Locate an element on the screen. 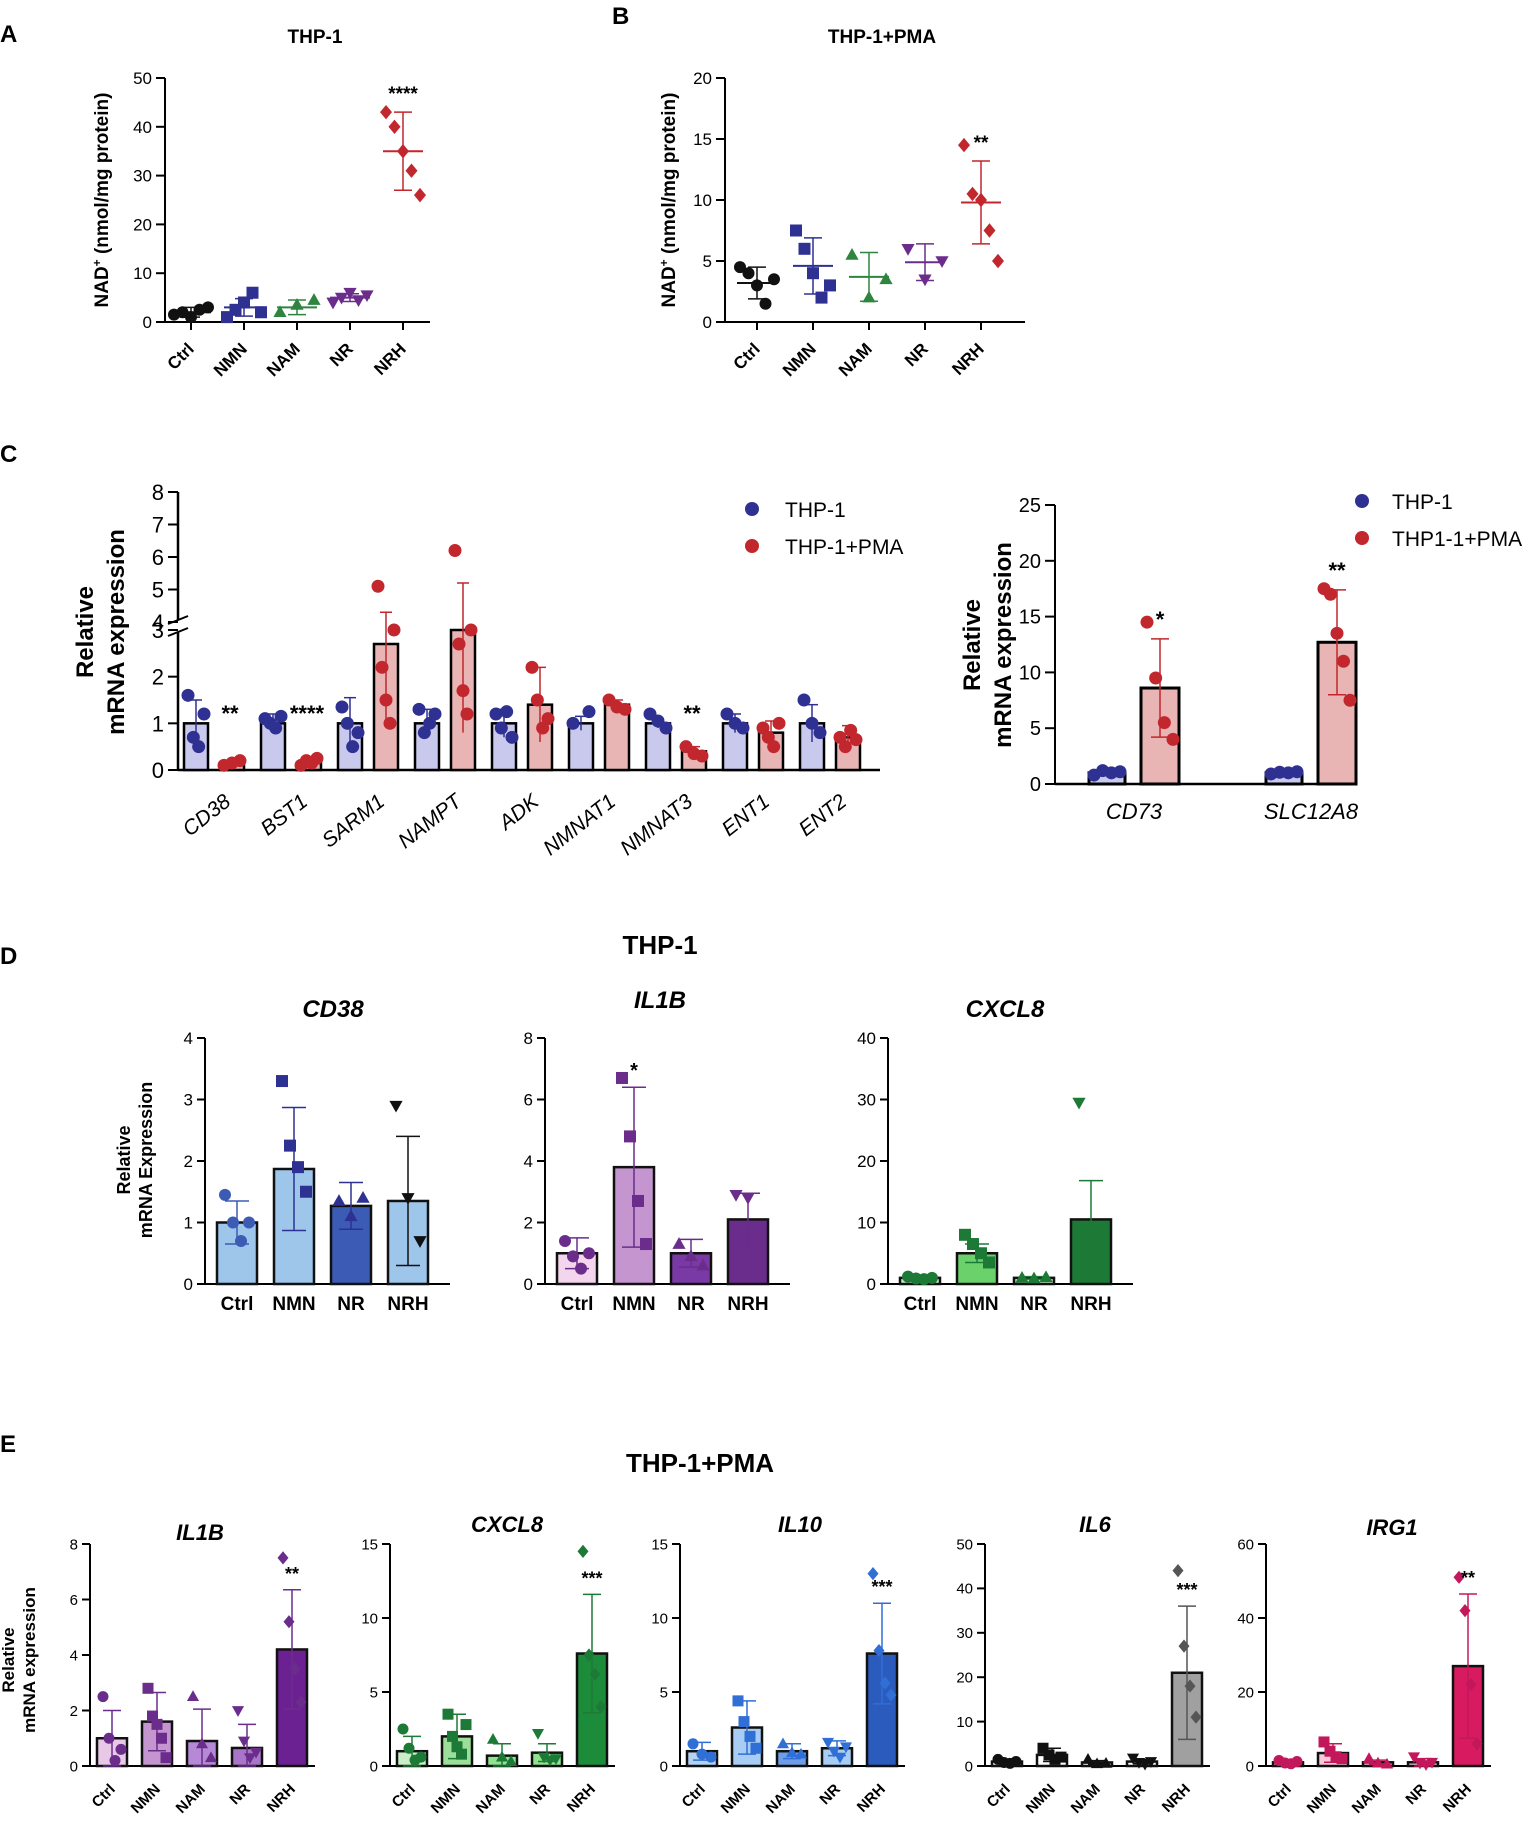  chart-A-xtick-label-nrh: NRH is located at coordinates (389, 358).